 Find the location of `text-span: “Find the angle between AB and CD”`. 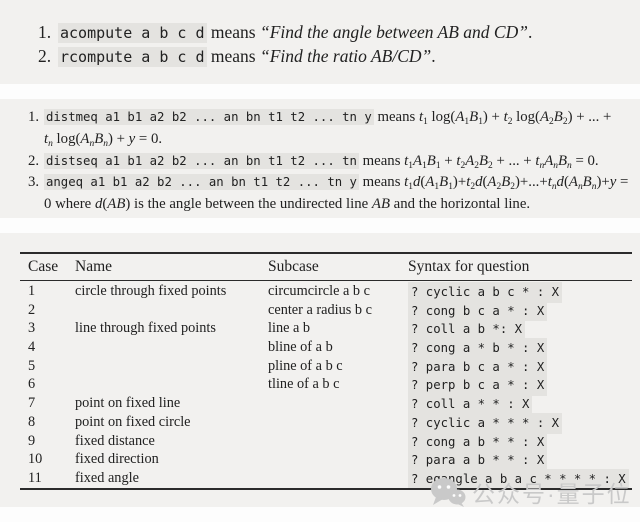

text-span: “Find the angle between AB and CD” is located at coordinates (393, 32).